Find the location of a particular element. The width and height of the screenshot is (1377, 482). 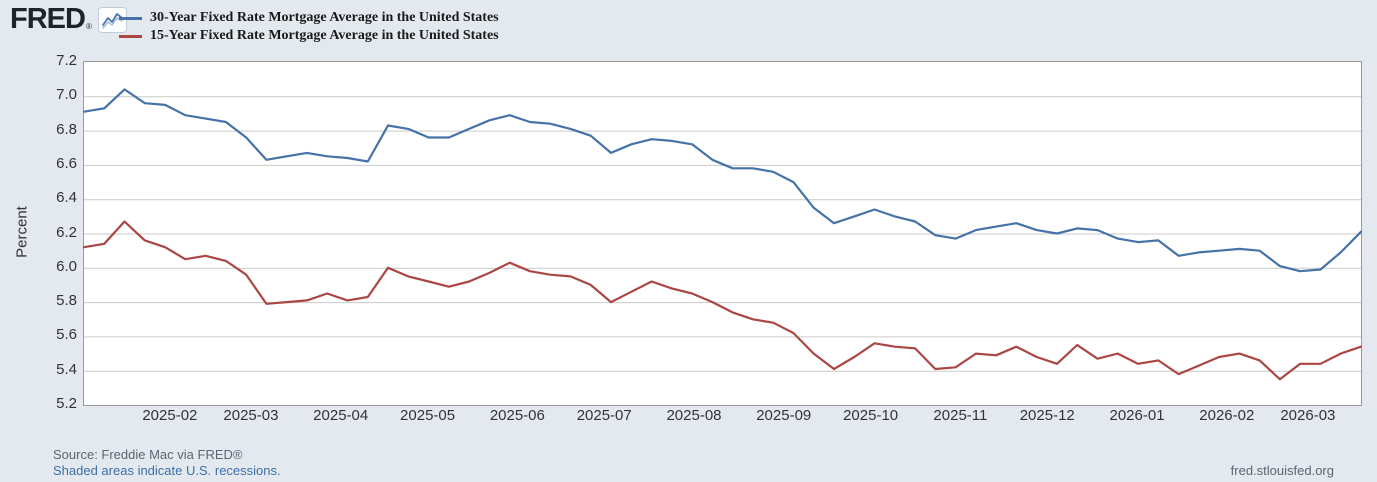

x-tick-label: 2025-11 is located at coordinates (960, 415).